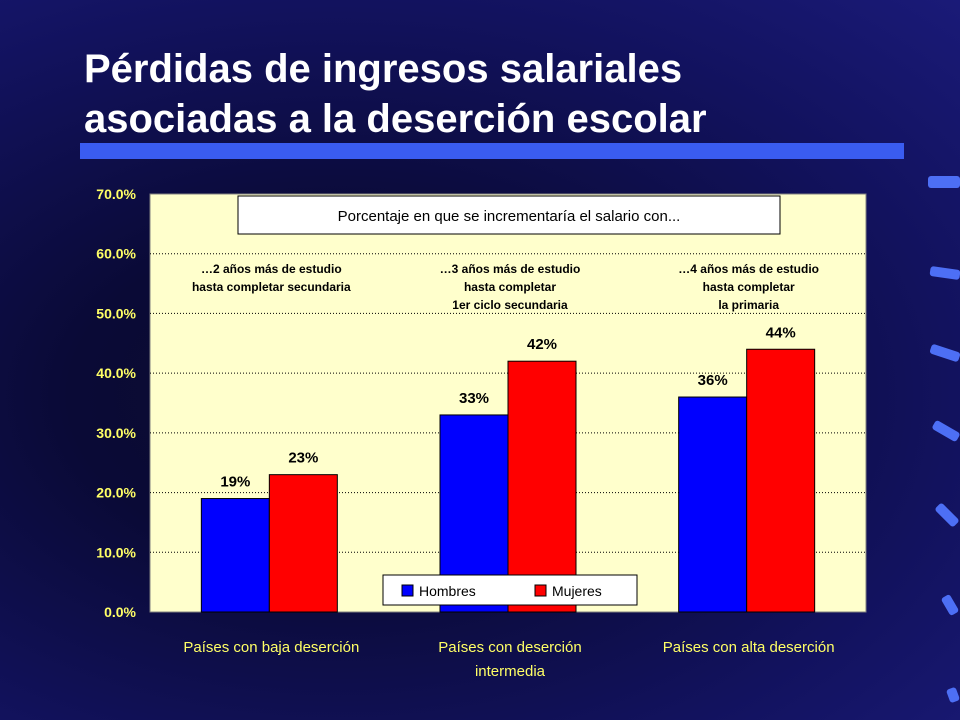 The image size is (960, 720). What do you see at coordinates (271, 269) in the screenshot?
I see `group-note: …2 años más de estudio` at bounding box center [271, 269].